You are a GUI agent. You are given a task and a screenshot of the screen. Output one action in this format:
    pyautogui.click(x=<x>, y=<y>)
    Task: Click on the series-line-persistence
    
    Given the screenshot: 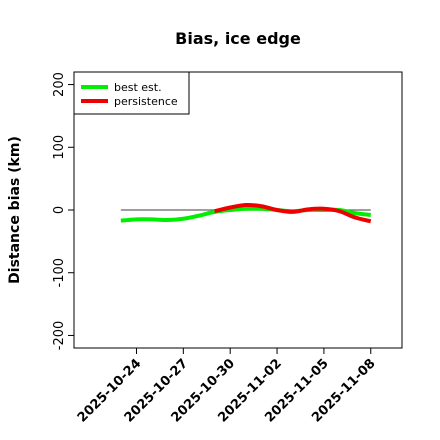 What is the action you would take?
    pyautogui.click(x=293, y=213)
    